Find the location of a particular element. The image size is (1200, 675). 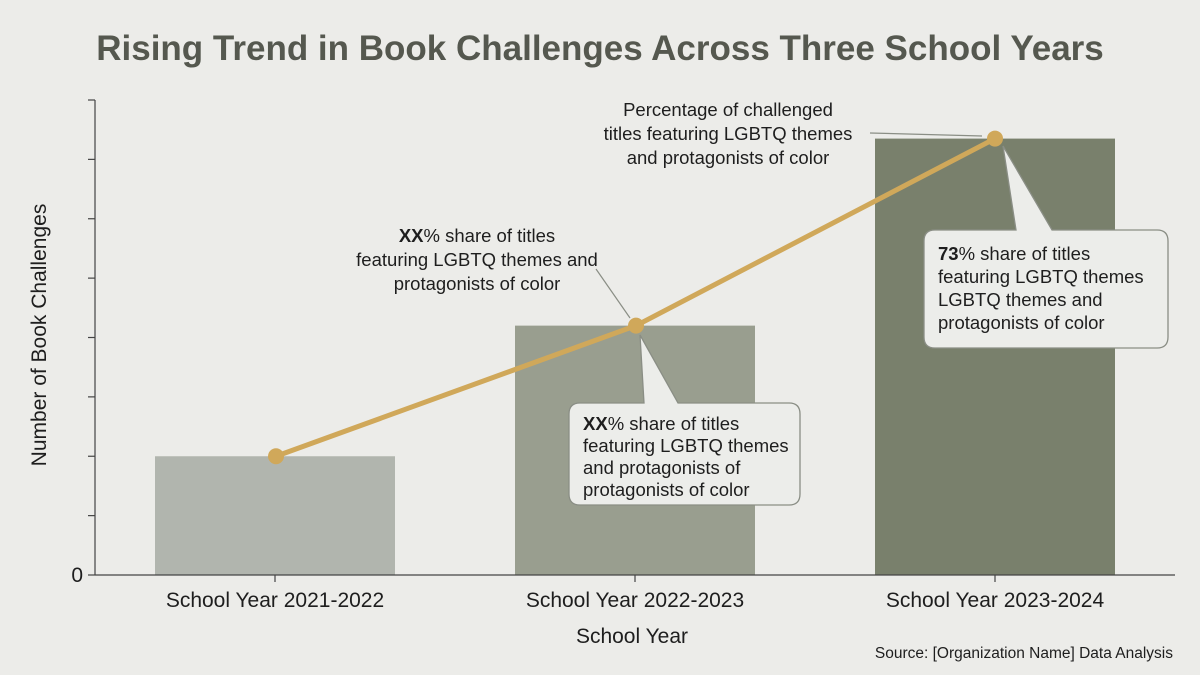

callout-4-line: 73% share of titles is located at coordinates (1014, 253).